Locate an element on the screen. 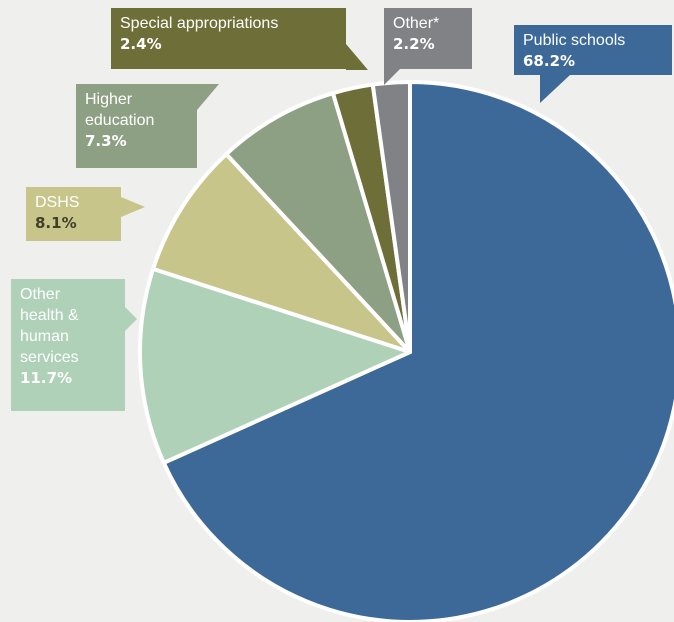 This screenshot has width=674, height=622. pie-slice-dshs is located at coordinates (281, 253).